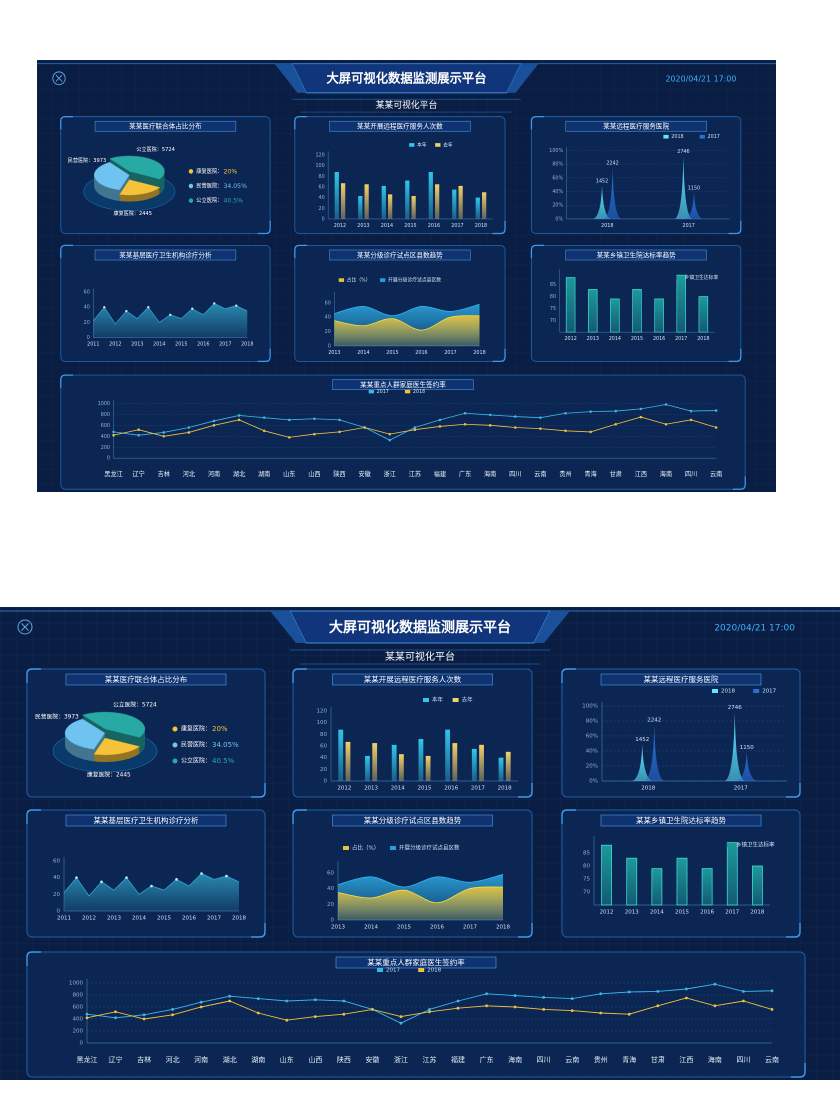 The image size is (840, 1120). Describe the element at coordinates (565, 473) in the screenshot. I see `x-tick-label: 贵州` at that location.